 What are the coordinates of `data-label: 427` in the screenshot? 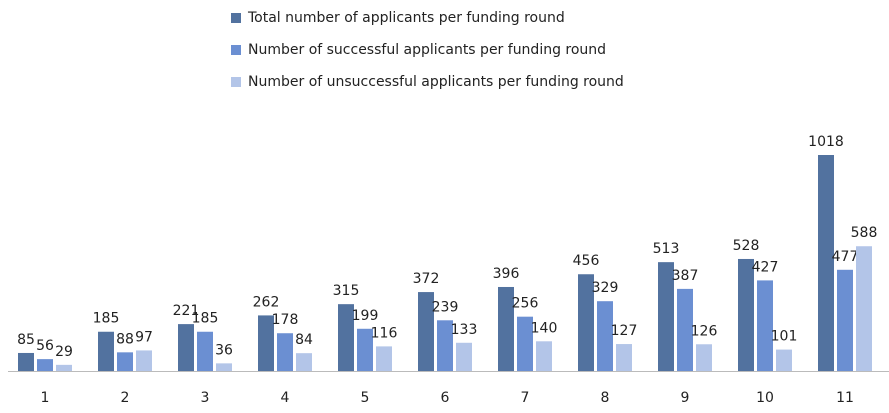 It's located at (765, 267).